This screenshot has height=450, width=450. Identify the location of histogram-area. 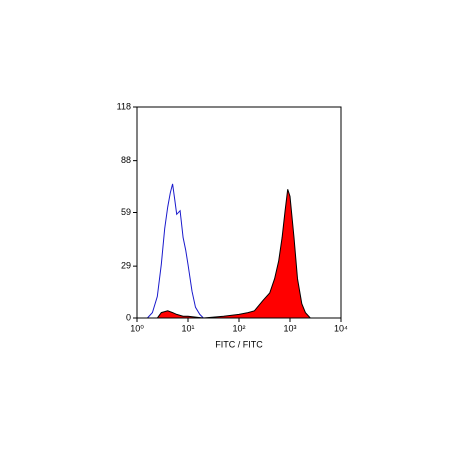
(239, 254).